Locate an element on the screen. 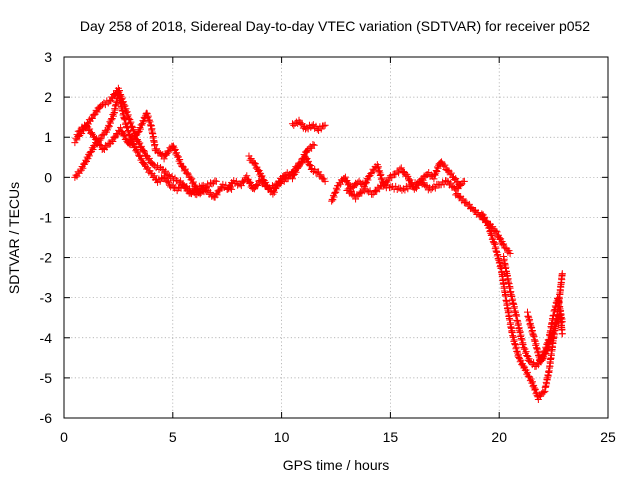 The image size is (640, 480). y-tick-label: -5 is located at coordinates (46, 378).